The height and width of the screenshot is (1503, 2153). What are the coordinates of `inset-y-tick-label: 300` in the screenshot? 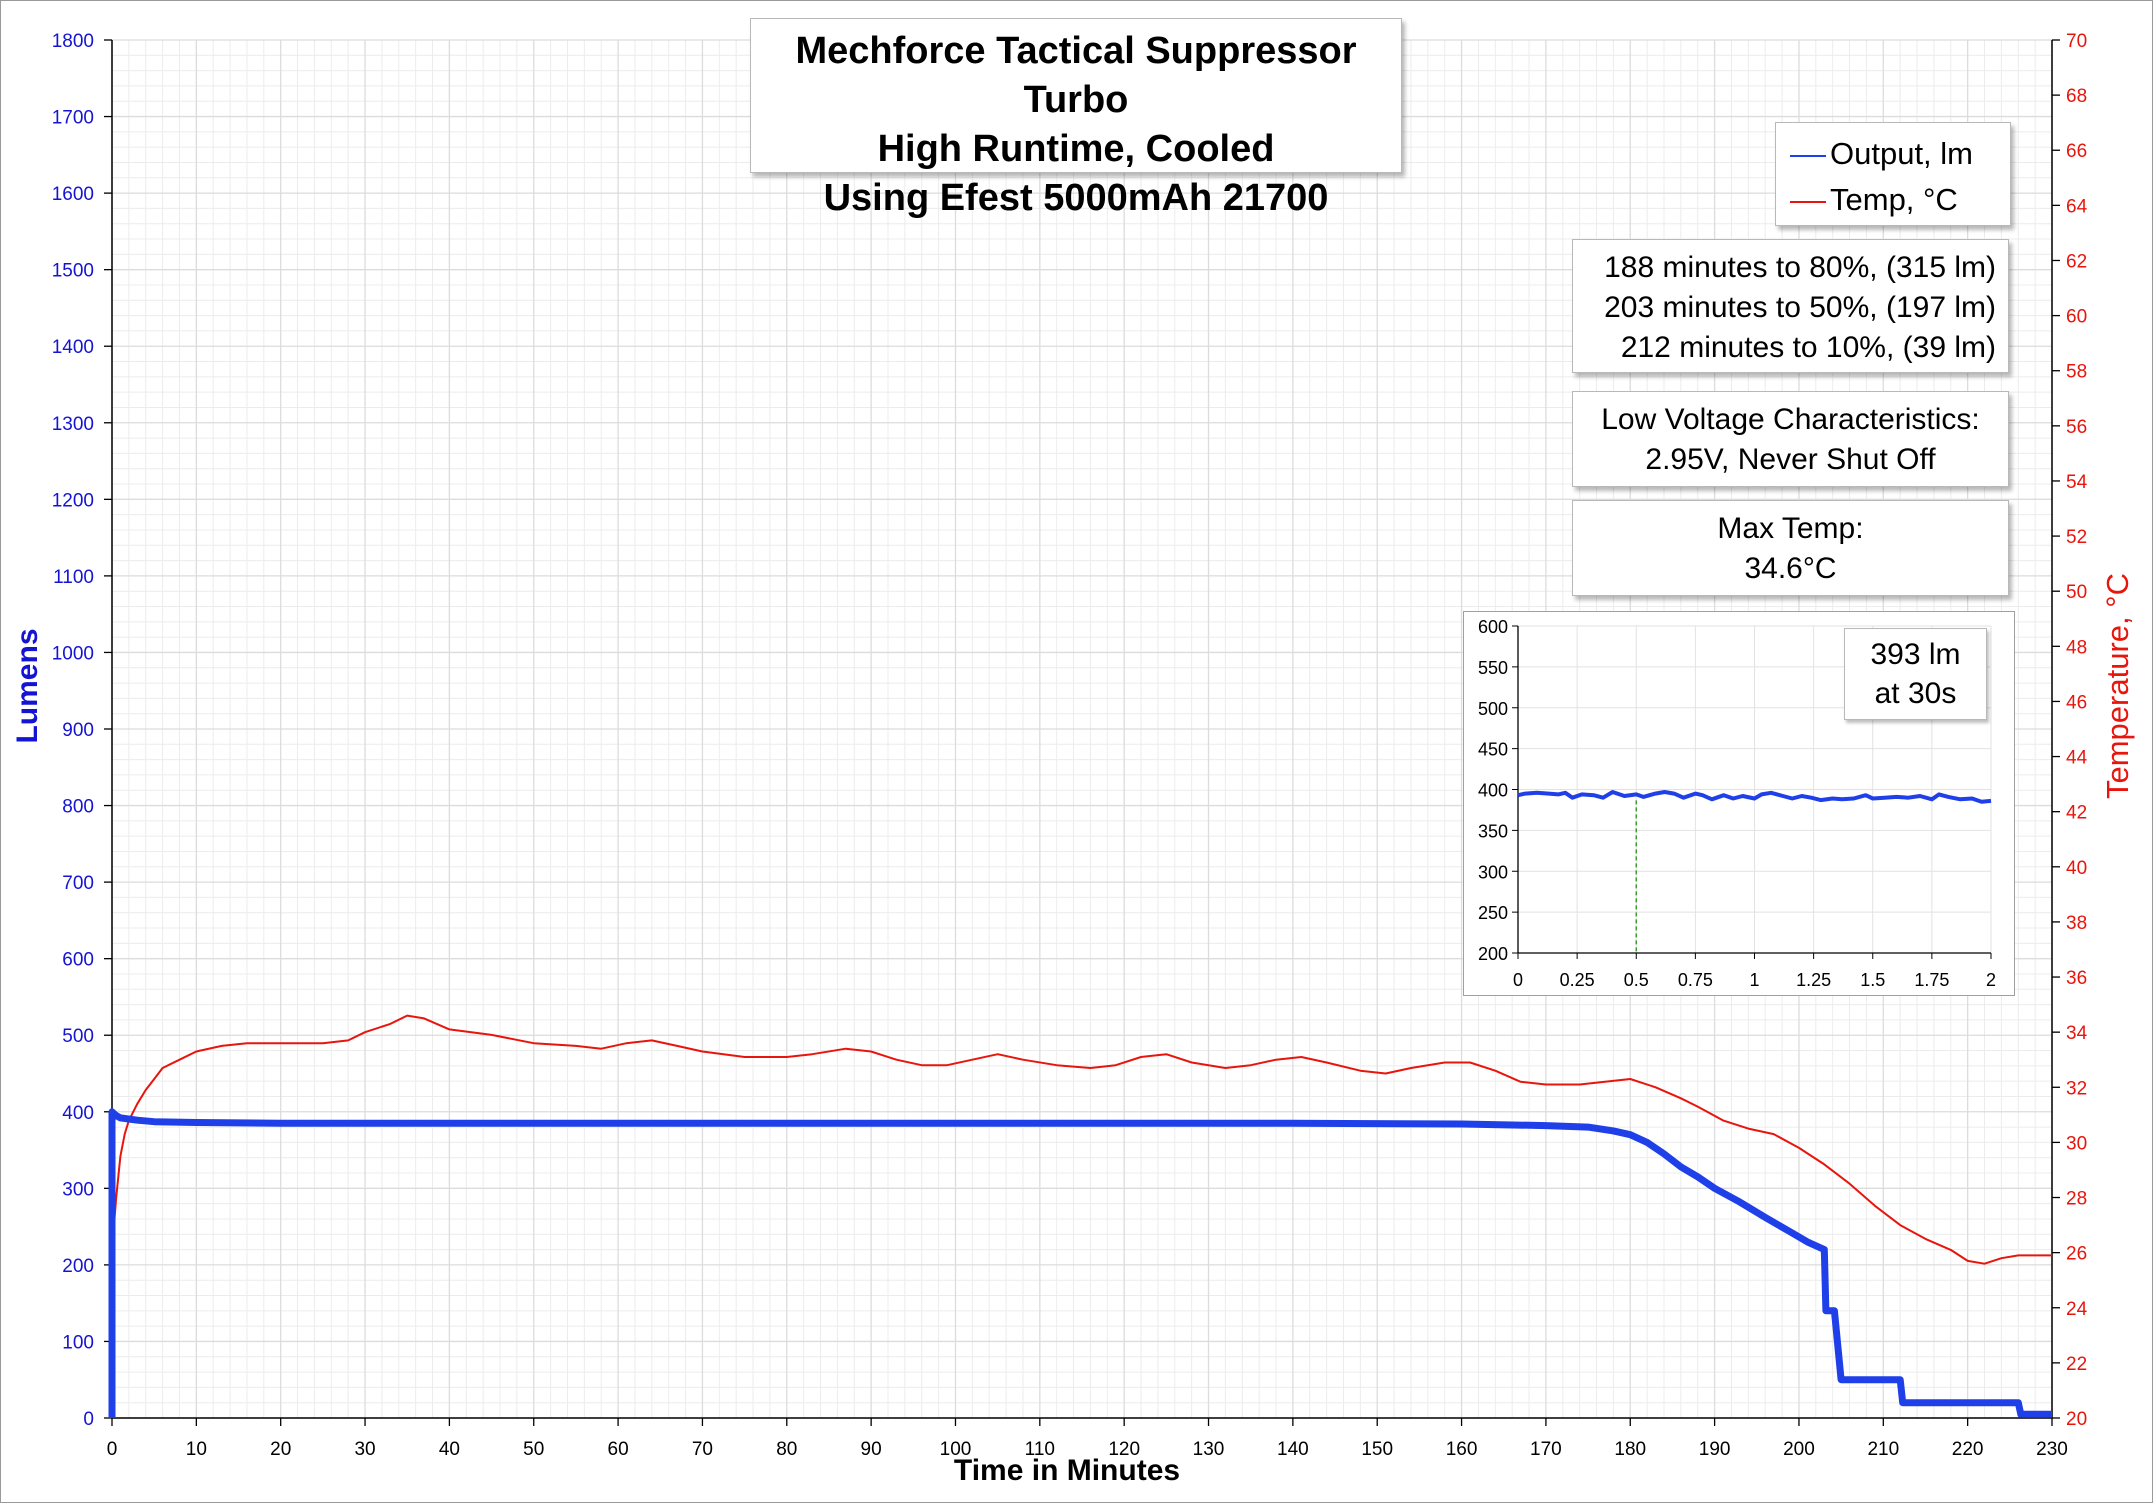 It's located at (1493, 872).